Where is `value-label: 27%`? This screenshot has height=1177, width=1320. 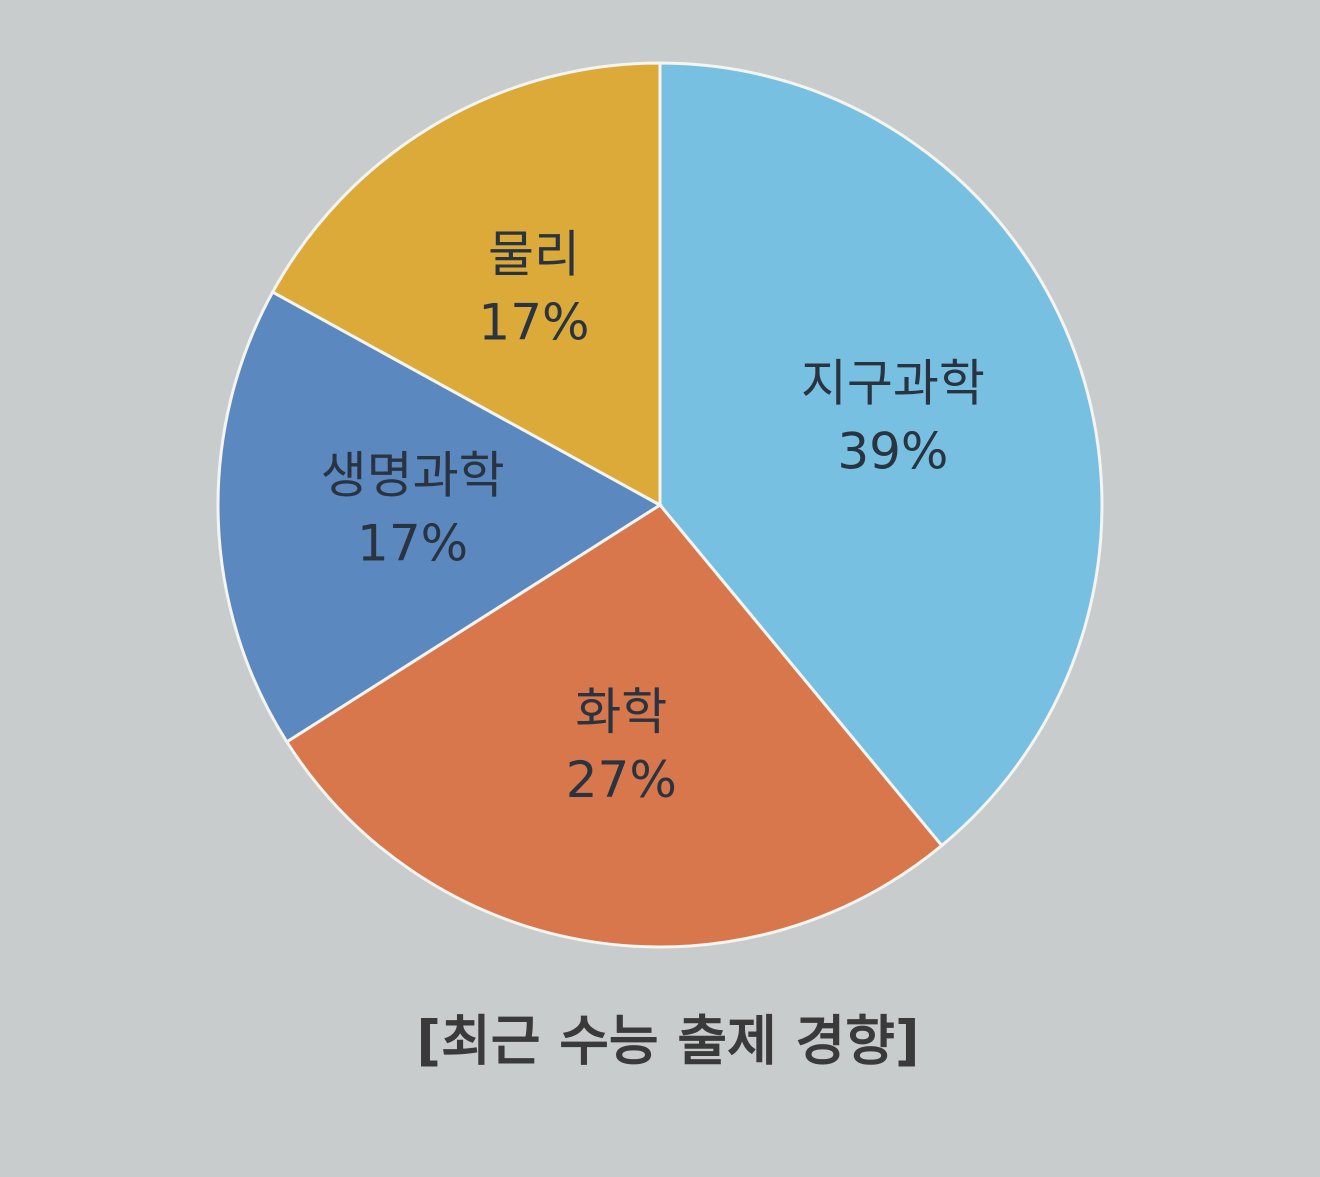
value-label: 27% is located at coordinates (621, 780).